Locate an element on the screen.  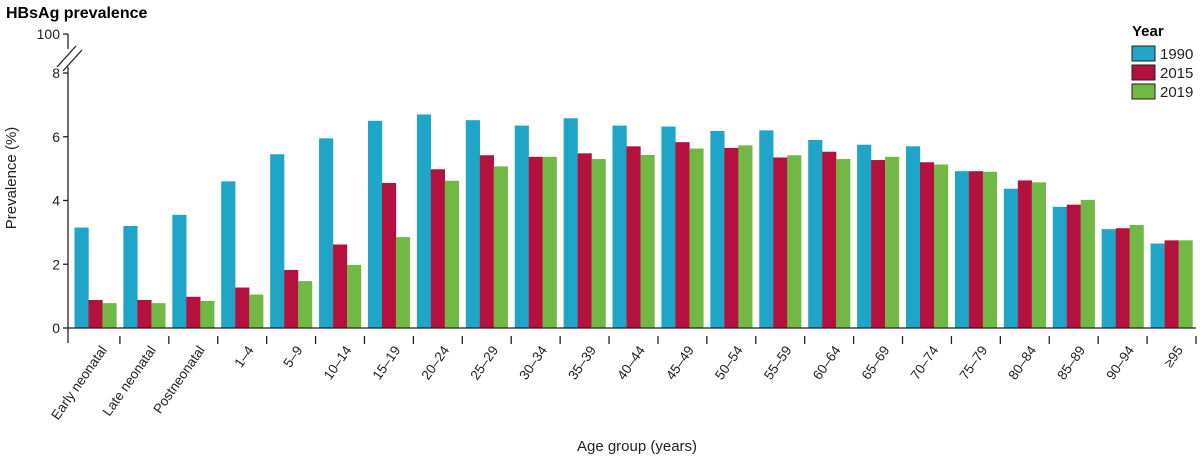
x-tick-label: Postneonatal is located at coordinates (178, 379).